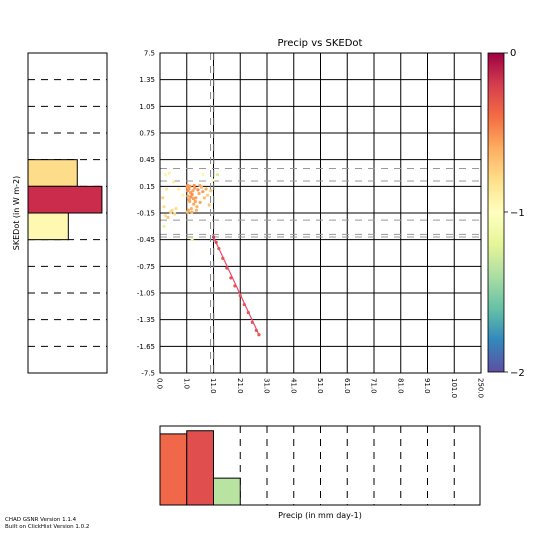 This screenshot has width=533, height=533. I want to click on main-scatter-points, so click(211, 254).